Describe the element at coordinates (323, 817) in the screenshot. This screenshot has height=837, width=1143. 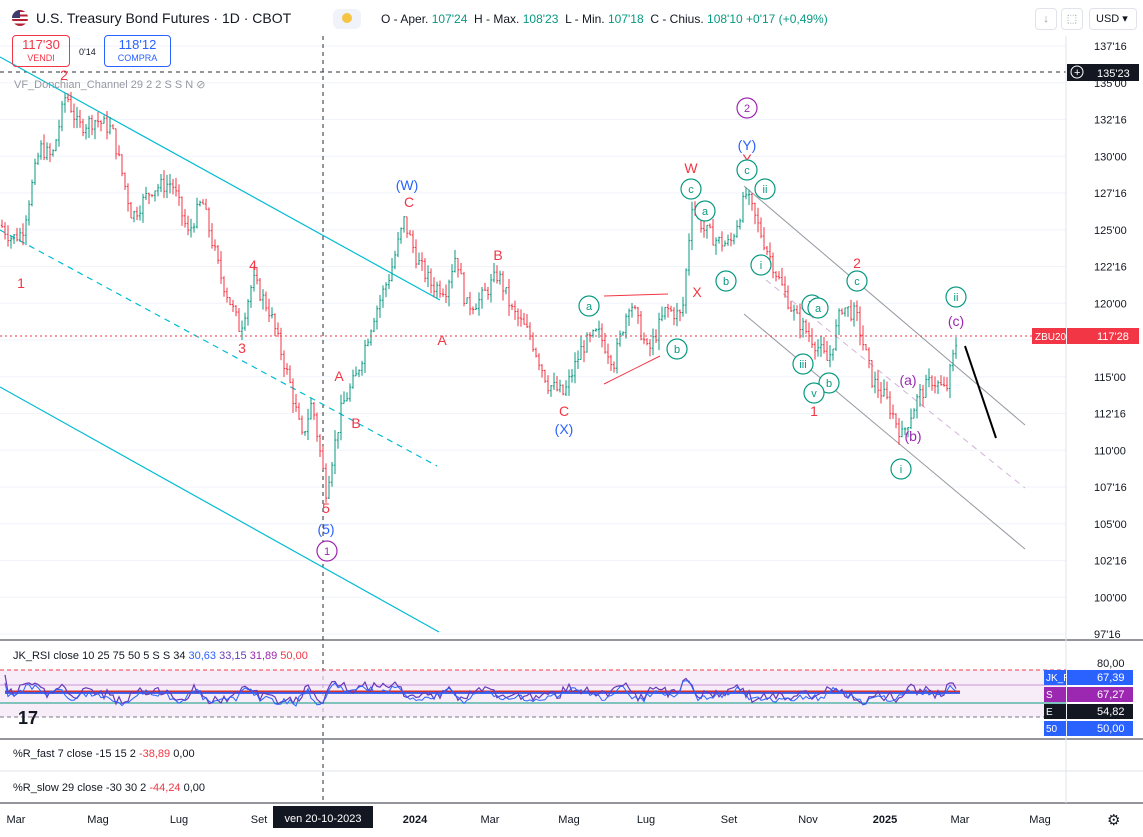
I see `crosshair-date-box` at that location.